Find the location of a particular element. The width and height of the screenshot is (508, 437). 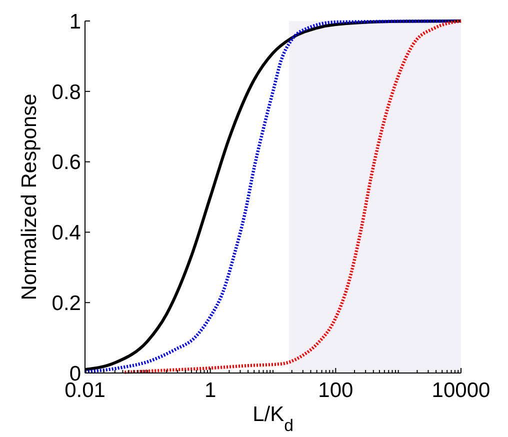

y-tick-label: 1 is located at coordinates (75, 22).